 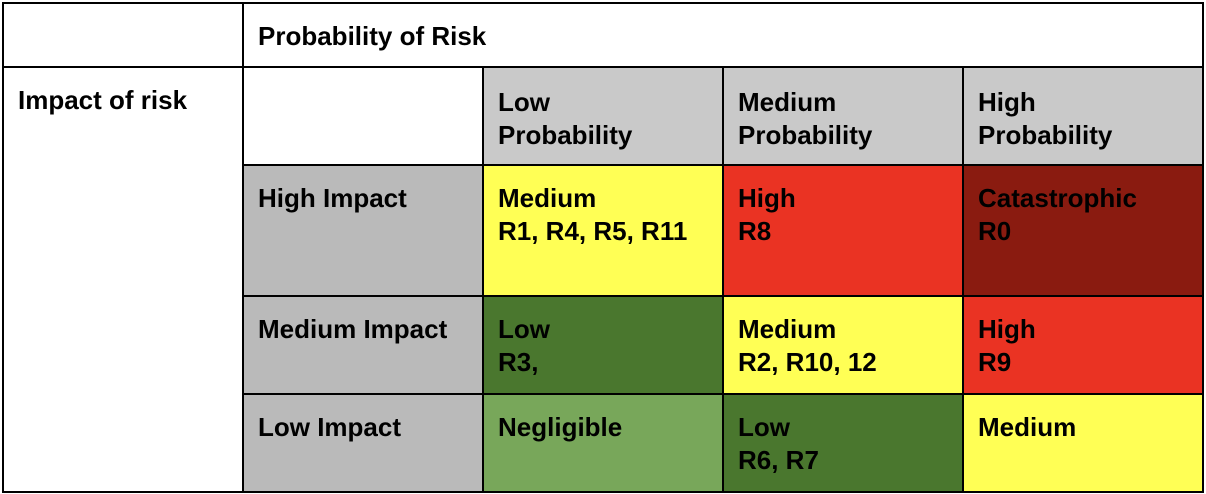 I want to click on risk-refs: R2, R10, 12, so click(x=807, y=362).